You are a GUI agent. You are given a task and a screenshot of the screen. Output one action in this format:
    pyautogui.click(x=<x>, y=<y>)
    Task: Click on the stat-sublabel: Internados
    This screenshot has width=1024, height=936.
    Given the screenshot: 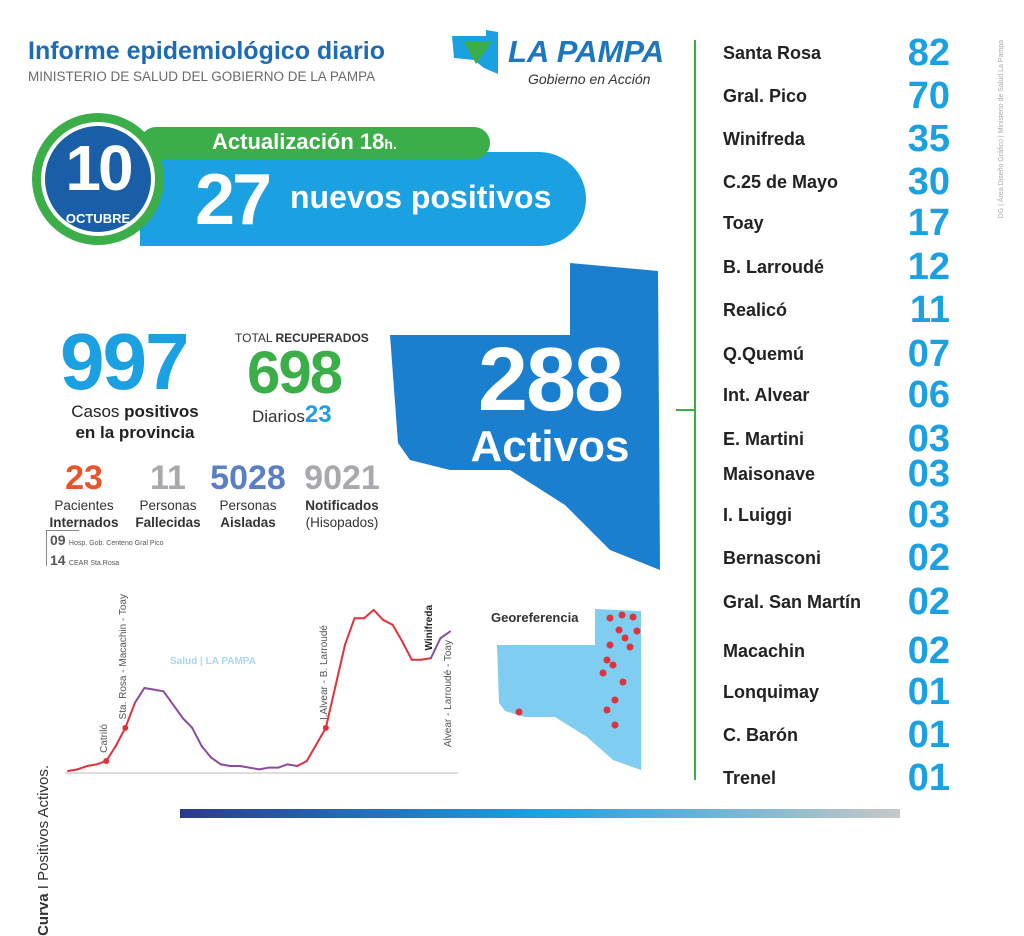 What is the action you would take?
    pyautogui.click(x=84, y=523)
    